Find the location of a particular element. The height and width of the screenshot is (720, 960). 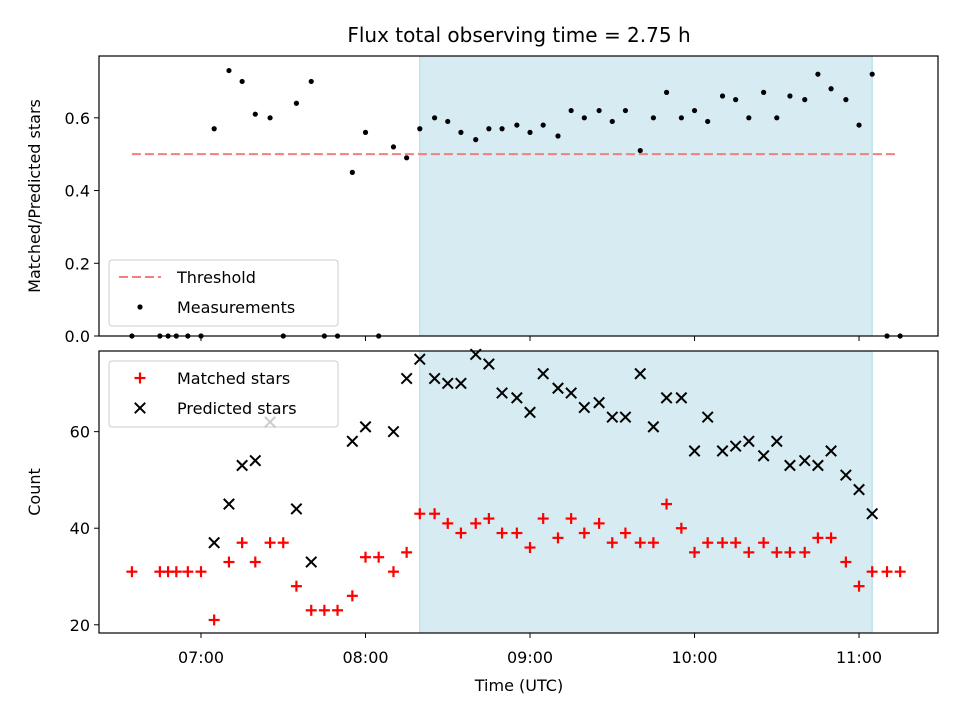

y-tick-label: 60 is located at coordinates (80, 432).